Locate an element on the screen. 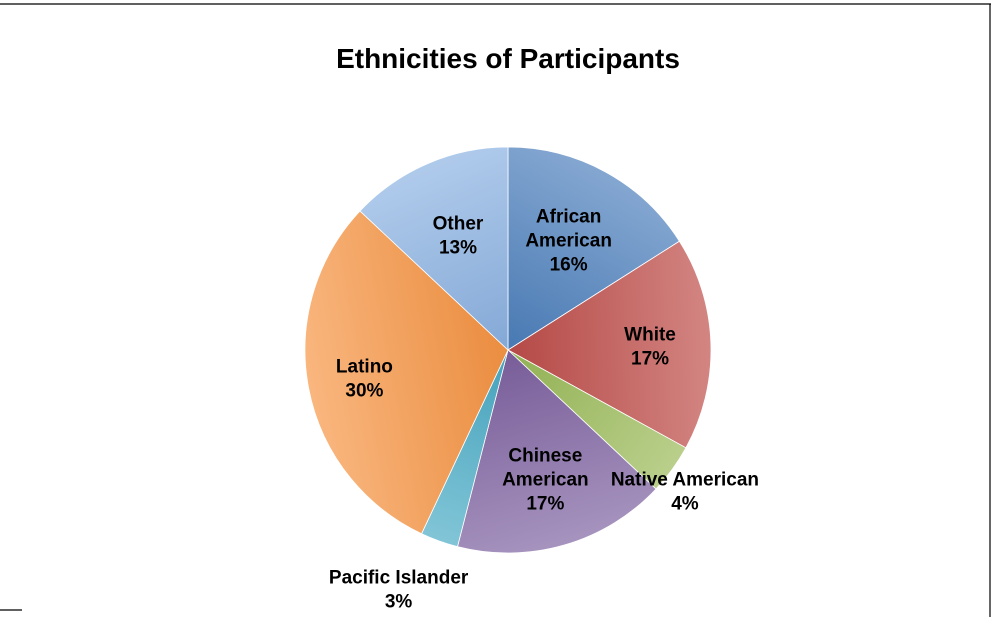 The height and width of the screenshot is (617, 991). pie-label-native-american: Native American 4% is located at coordinates (685, 491).